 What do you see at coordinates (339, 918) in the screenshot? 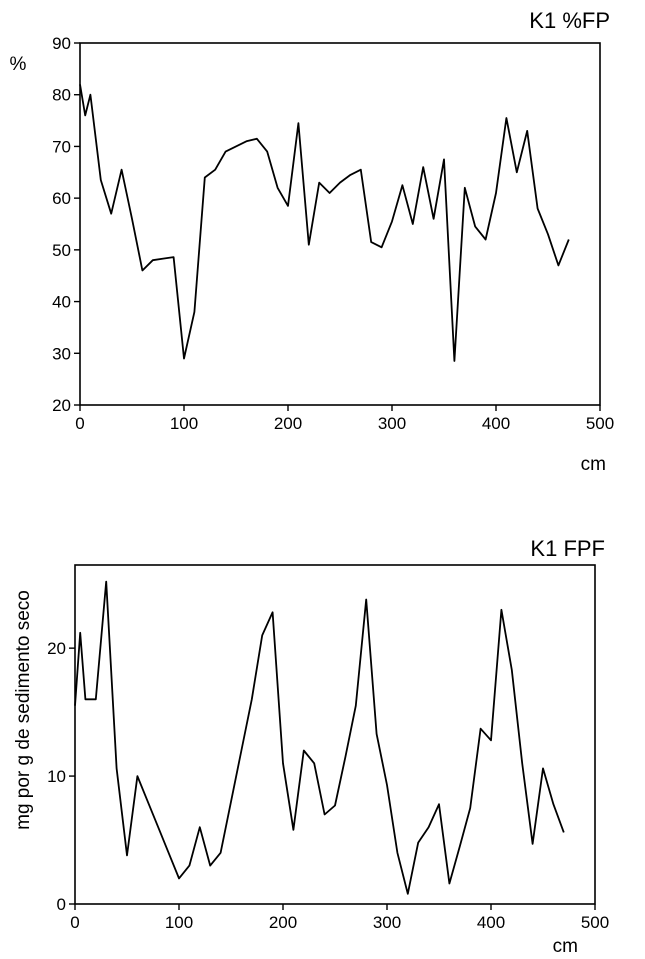
I see `chart-2-x-ticks: 0 100 200 300 400 500` at bounding box center [339, 918].